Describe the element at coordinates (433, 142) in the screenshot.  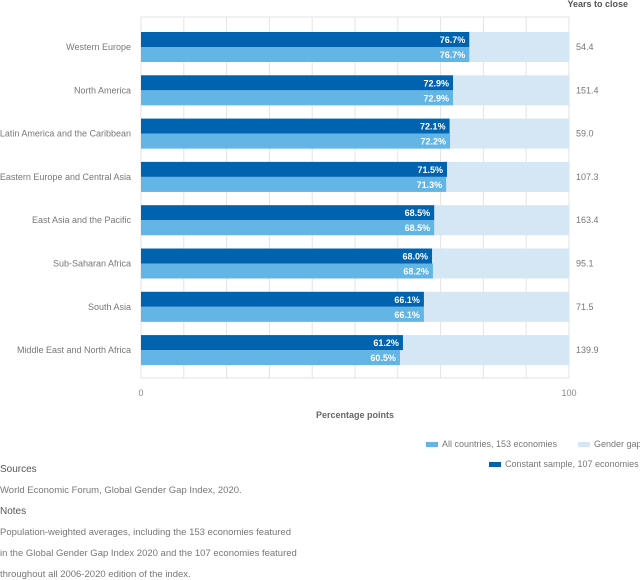
I see `data-label: 72.2%` at that location.